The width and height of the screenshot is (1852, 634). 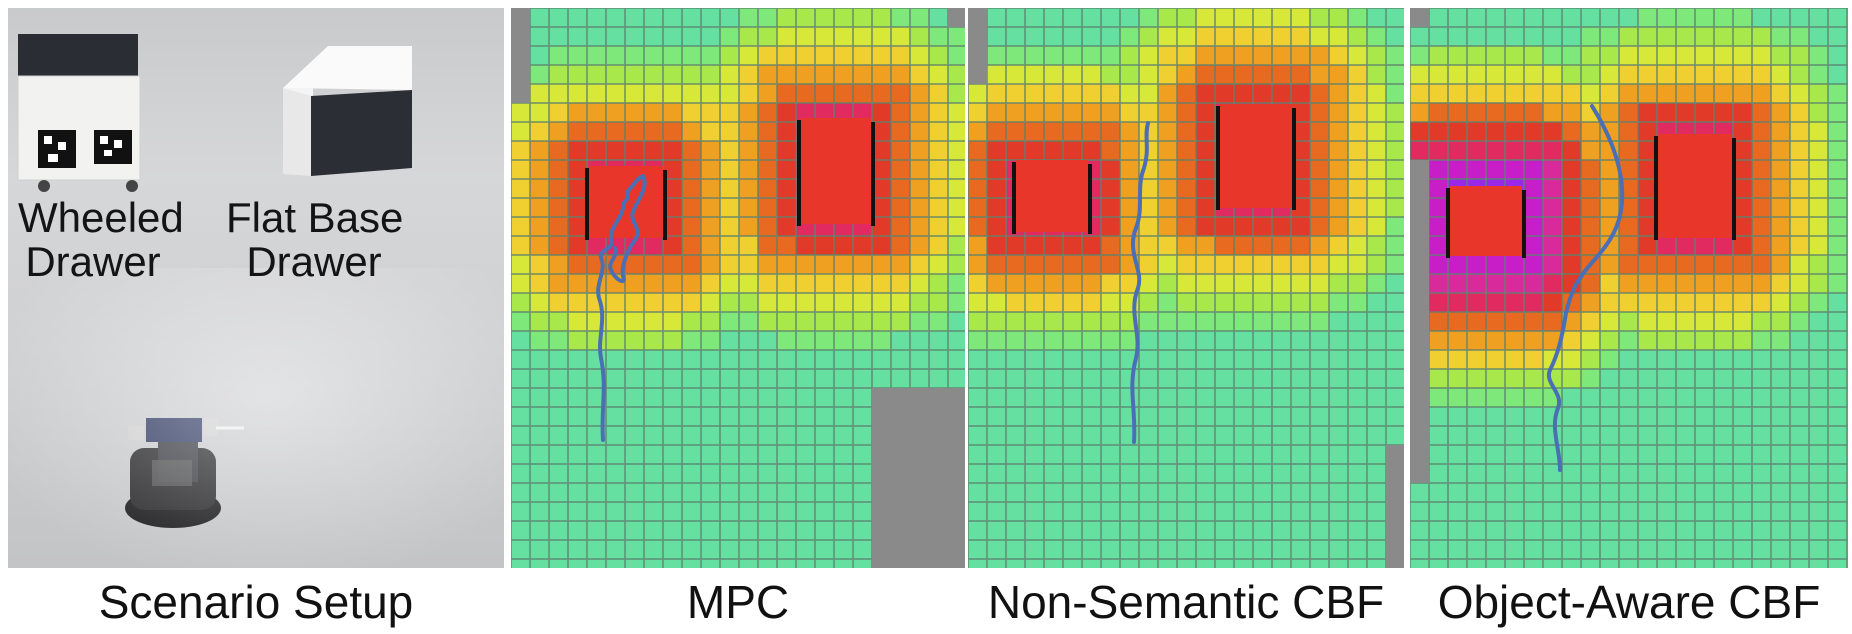 I want to click on robot, so click(x=184, y=473).